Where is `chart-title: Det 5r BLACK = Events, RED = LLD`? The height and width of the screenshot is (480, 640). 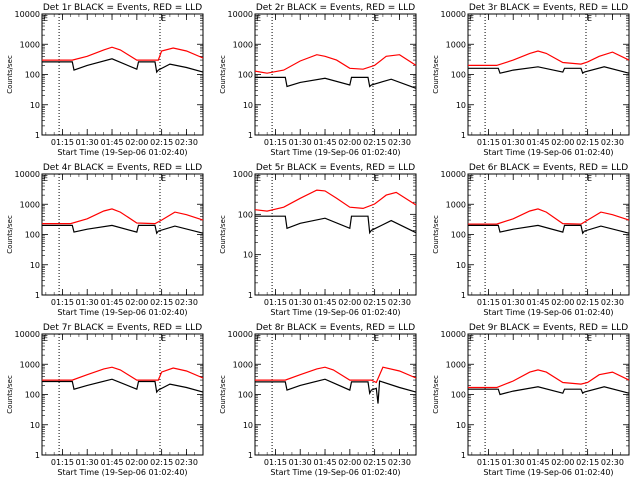
chart-title: Det 5r BLACK = Events, RED = LLD is located at coordinates (335, 168).